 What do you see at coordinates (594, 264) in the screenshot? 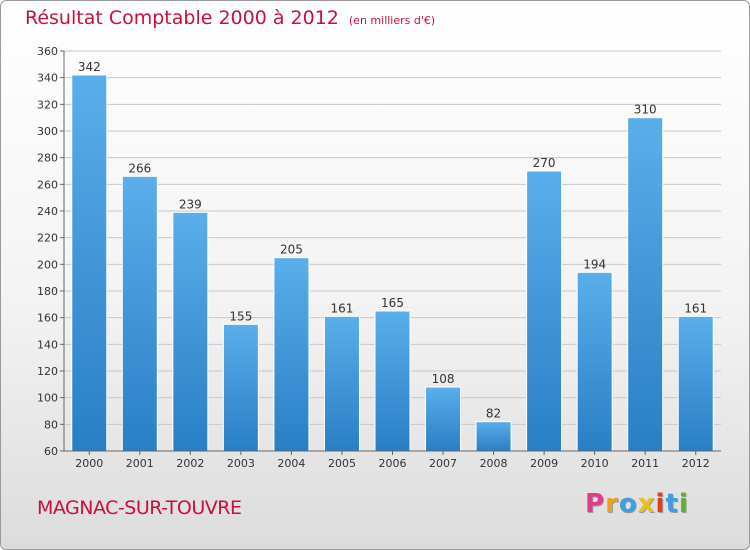
I see `data-label: 194` at bounding box center [594, 264].